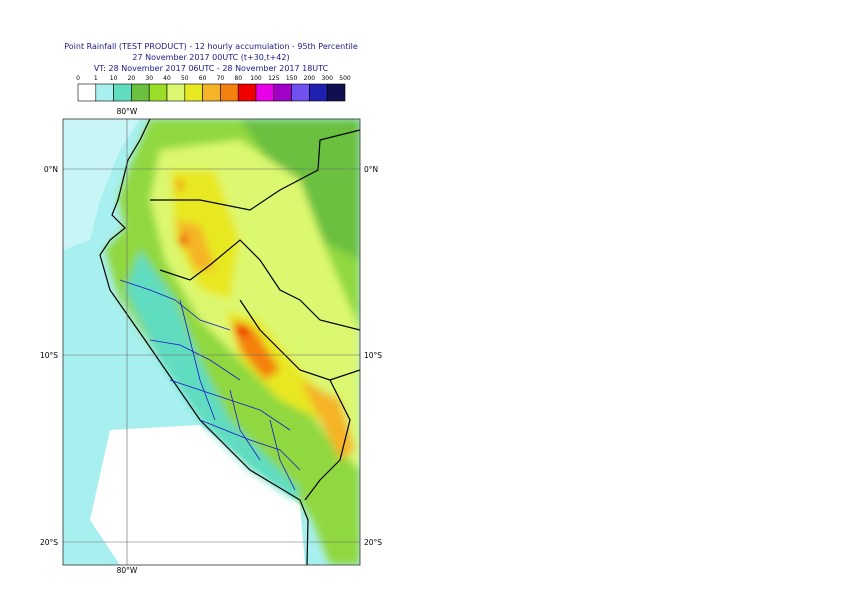  I want to click on colorbar-label: 80, so click(238, 78).